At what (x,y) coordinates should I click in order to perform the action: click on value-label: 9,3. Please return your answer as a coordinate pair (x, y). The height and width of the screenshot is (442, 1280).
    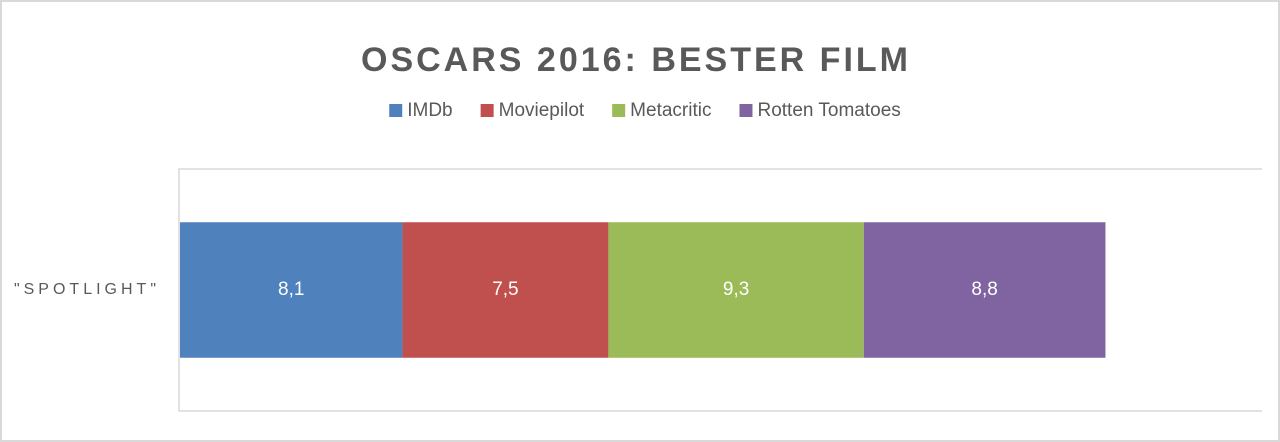
    Looking at the image, I should click on (736, 289).